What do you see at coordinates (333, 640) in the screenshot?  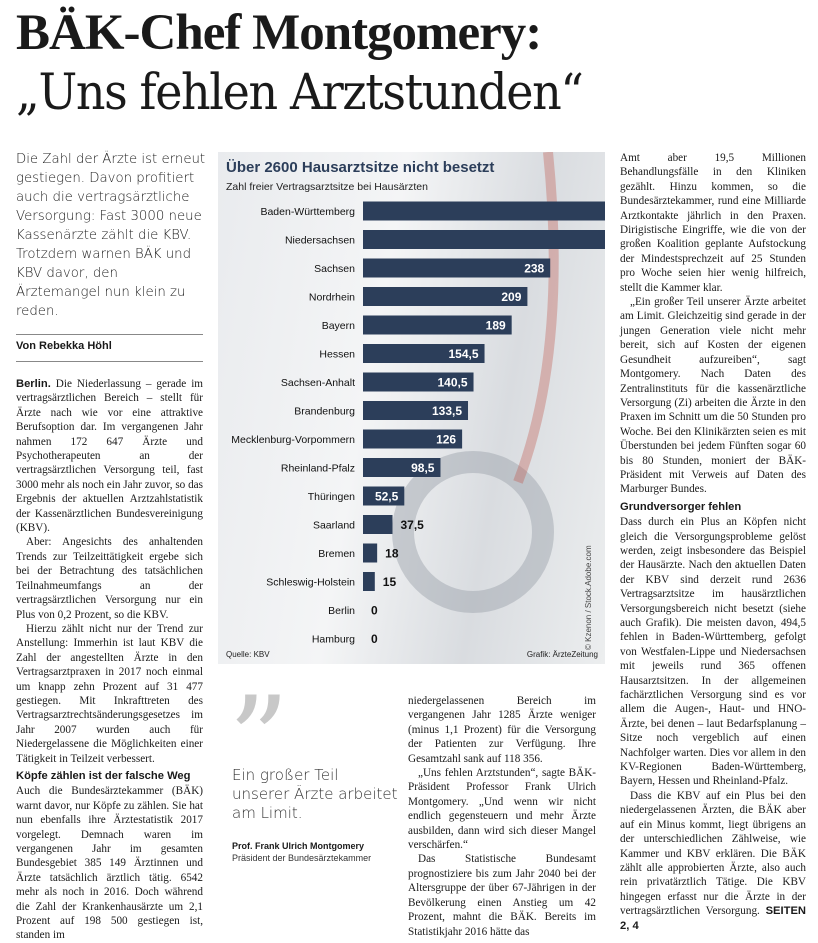 I see `category-label: Hamburg` at bounding box center [333, 640].